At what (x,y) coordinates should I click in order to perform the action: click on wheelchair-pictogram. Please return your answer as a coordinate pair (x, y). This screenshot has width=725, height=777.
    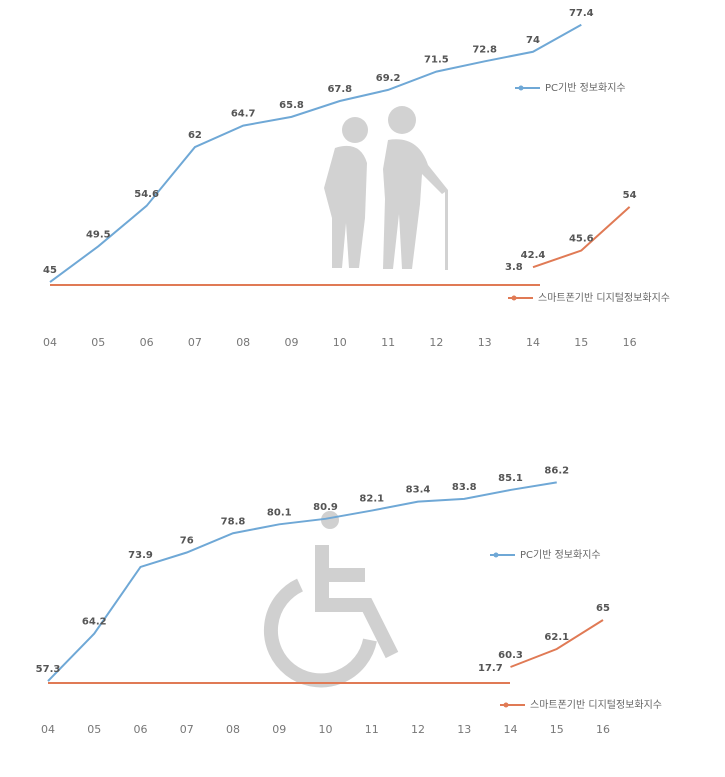
    Looking at the image, I should click on (331, 599).